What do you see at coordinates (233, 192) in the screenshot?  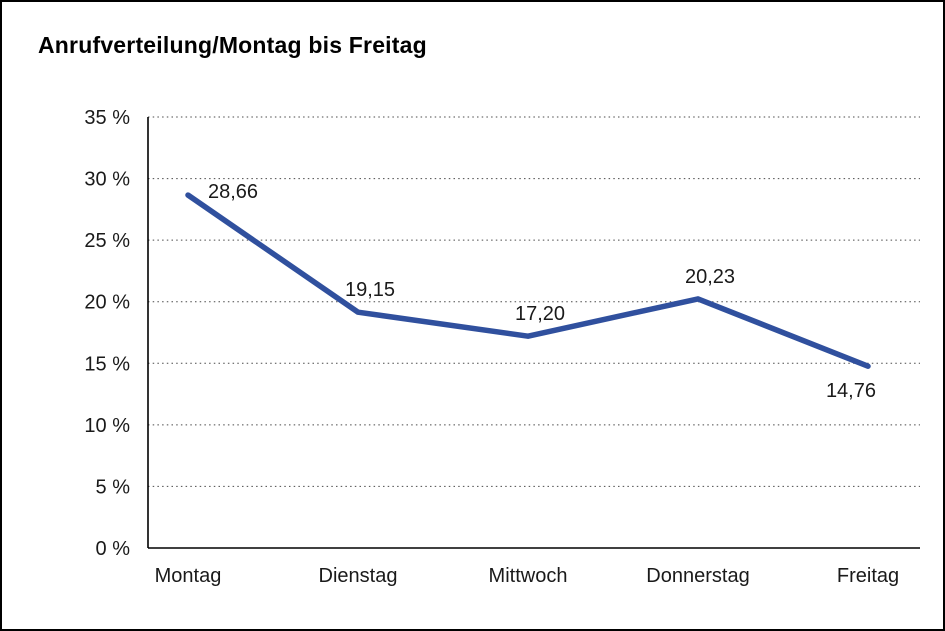 I see `data-point-label: 28,66` at bounding box center [233, 192].